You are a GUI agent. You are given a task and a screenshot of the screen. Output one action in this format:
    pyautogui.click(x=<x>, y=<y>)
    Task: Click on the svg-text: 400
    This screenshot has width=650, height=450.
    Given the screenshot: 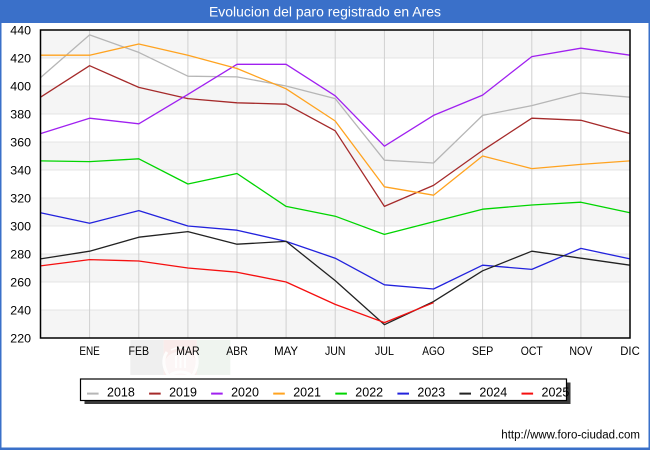 What is the action you would take?
    pyautogui.click(x=20, y=86)
    